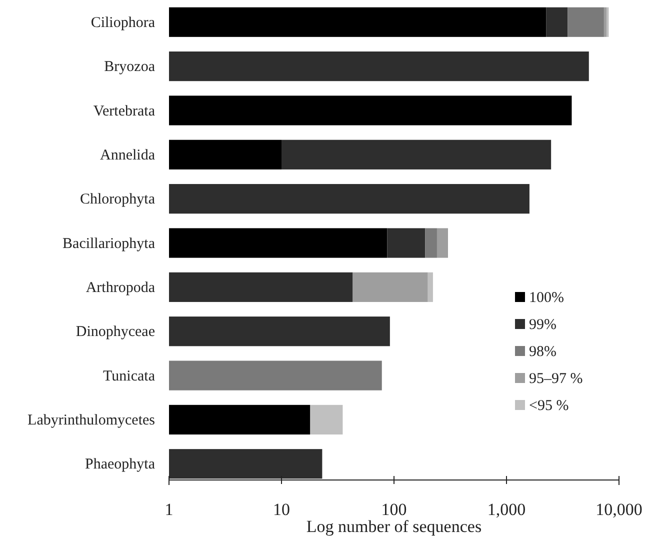  I want to click on y-tick-label: Tunicata, so click(129, 376).